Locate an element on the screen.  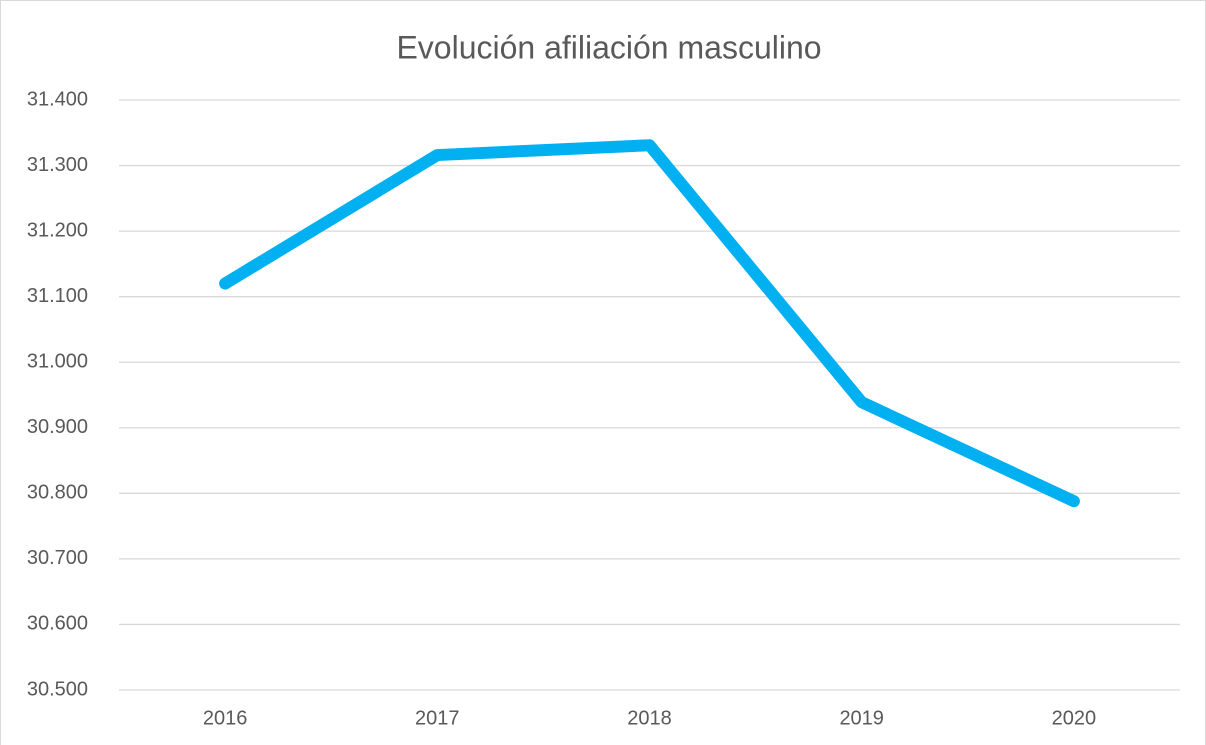
y-tick-label: 31.000 is located at coordinates (57, 362).